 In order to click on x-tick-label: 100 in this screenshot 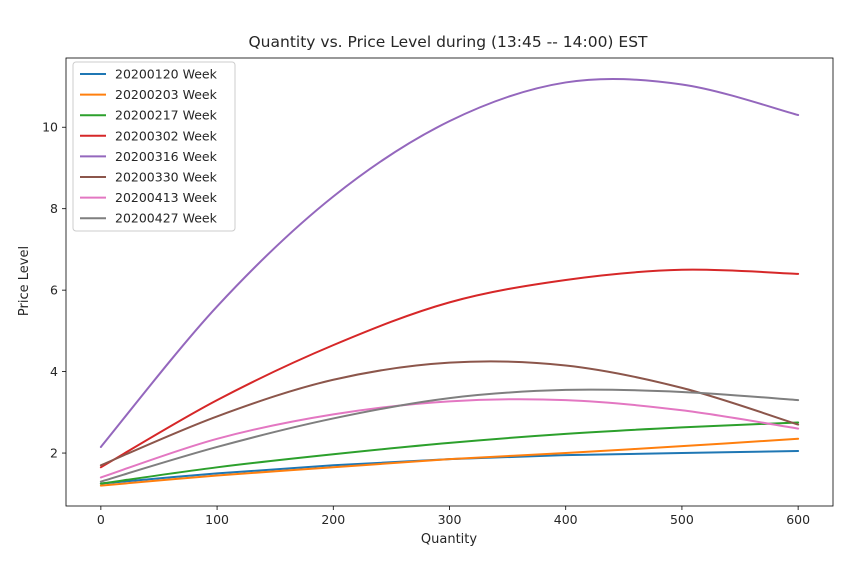, I will do `click(217, 519)`.